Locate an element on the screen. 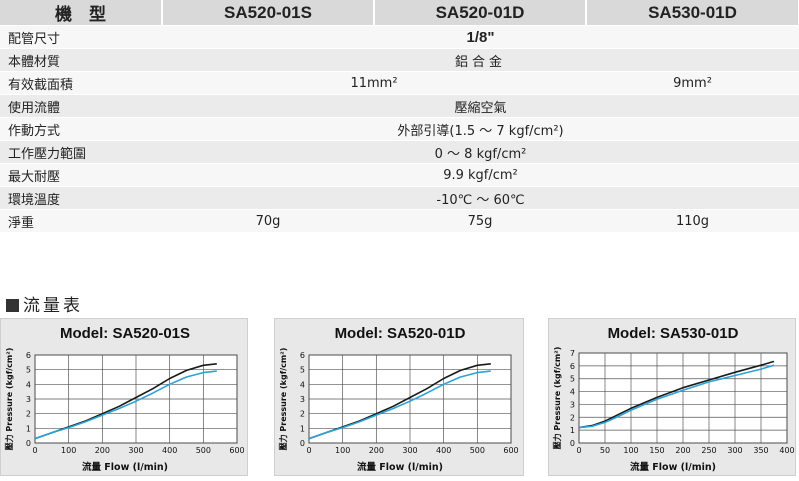 Image resolution: width=799 pixels, height=481 pixels. spec-row-actuation: 作動方式 外部引導(1.5 ～ 7 kgf/cm²) is located at coordinates (399, 129).